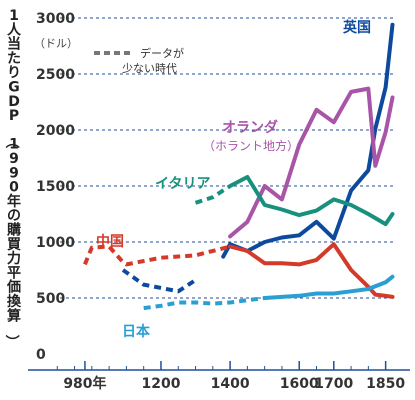 Image resolution: width=415 pixels, height=400 pixels. I want to click on y-axis-label-char: 購, so click(13, 230).